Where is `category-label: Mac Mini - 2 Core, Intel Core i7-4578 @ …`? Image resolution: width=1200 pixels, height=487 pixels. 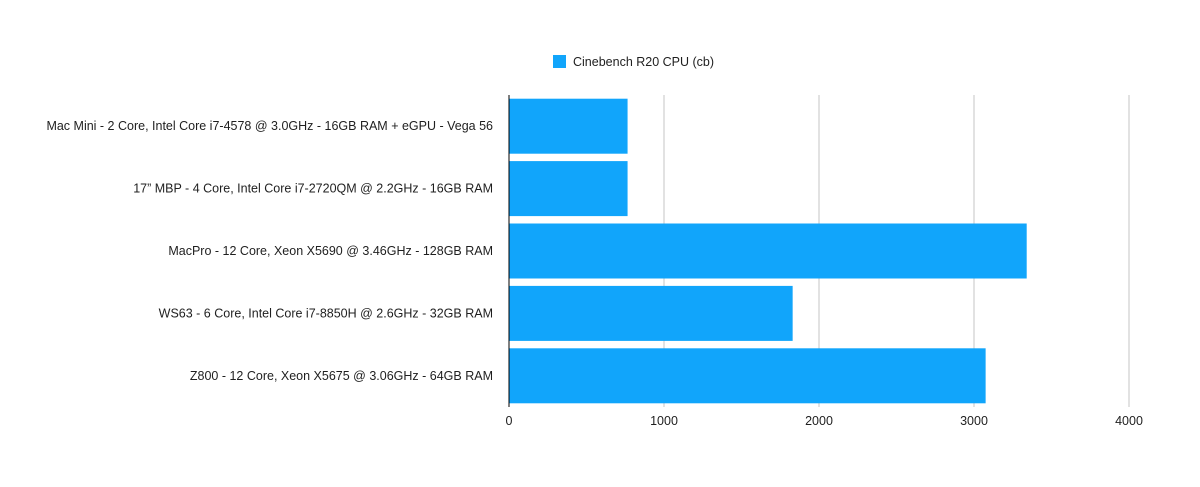
category-label: Mac Mini - 2 Core, Intel Core i7-4578 @ … is located at coordinates (269, 126).